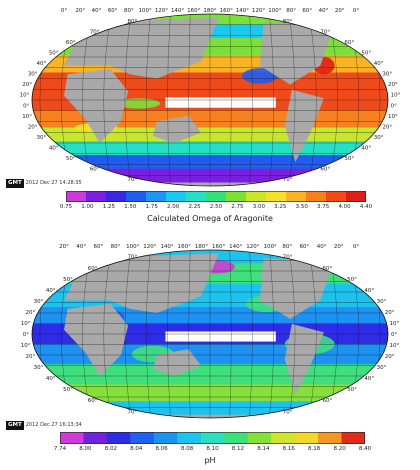 The height and width of the screenshot is (470, 420). What do you see at coordinates (51, 379) in the screenshot?
I see `lat-label-left: 40°` at bounding box center [51, 379].